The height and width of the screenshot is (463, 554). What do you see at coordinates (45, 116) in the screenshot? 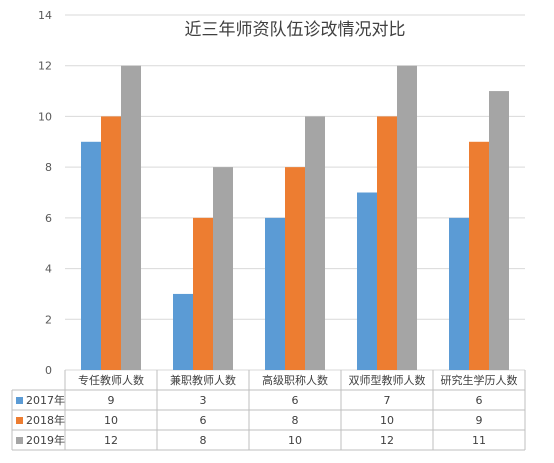
I see `y-tick-label: 10` at bounding box center [45, 116].